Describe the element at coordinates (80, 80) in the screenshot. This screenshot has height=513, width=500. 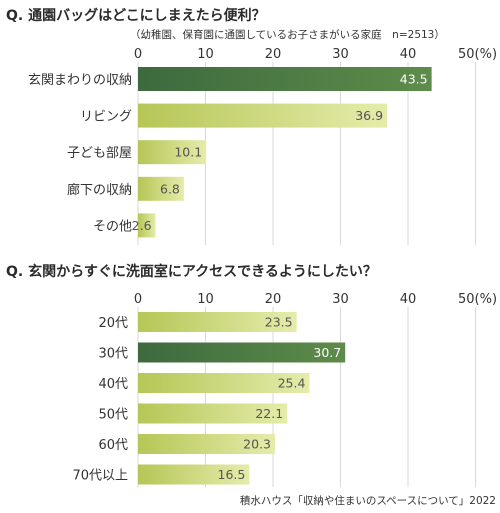
I see `category-label: 玄関まわりの収納` at that location.